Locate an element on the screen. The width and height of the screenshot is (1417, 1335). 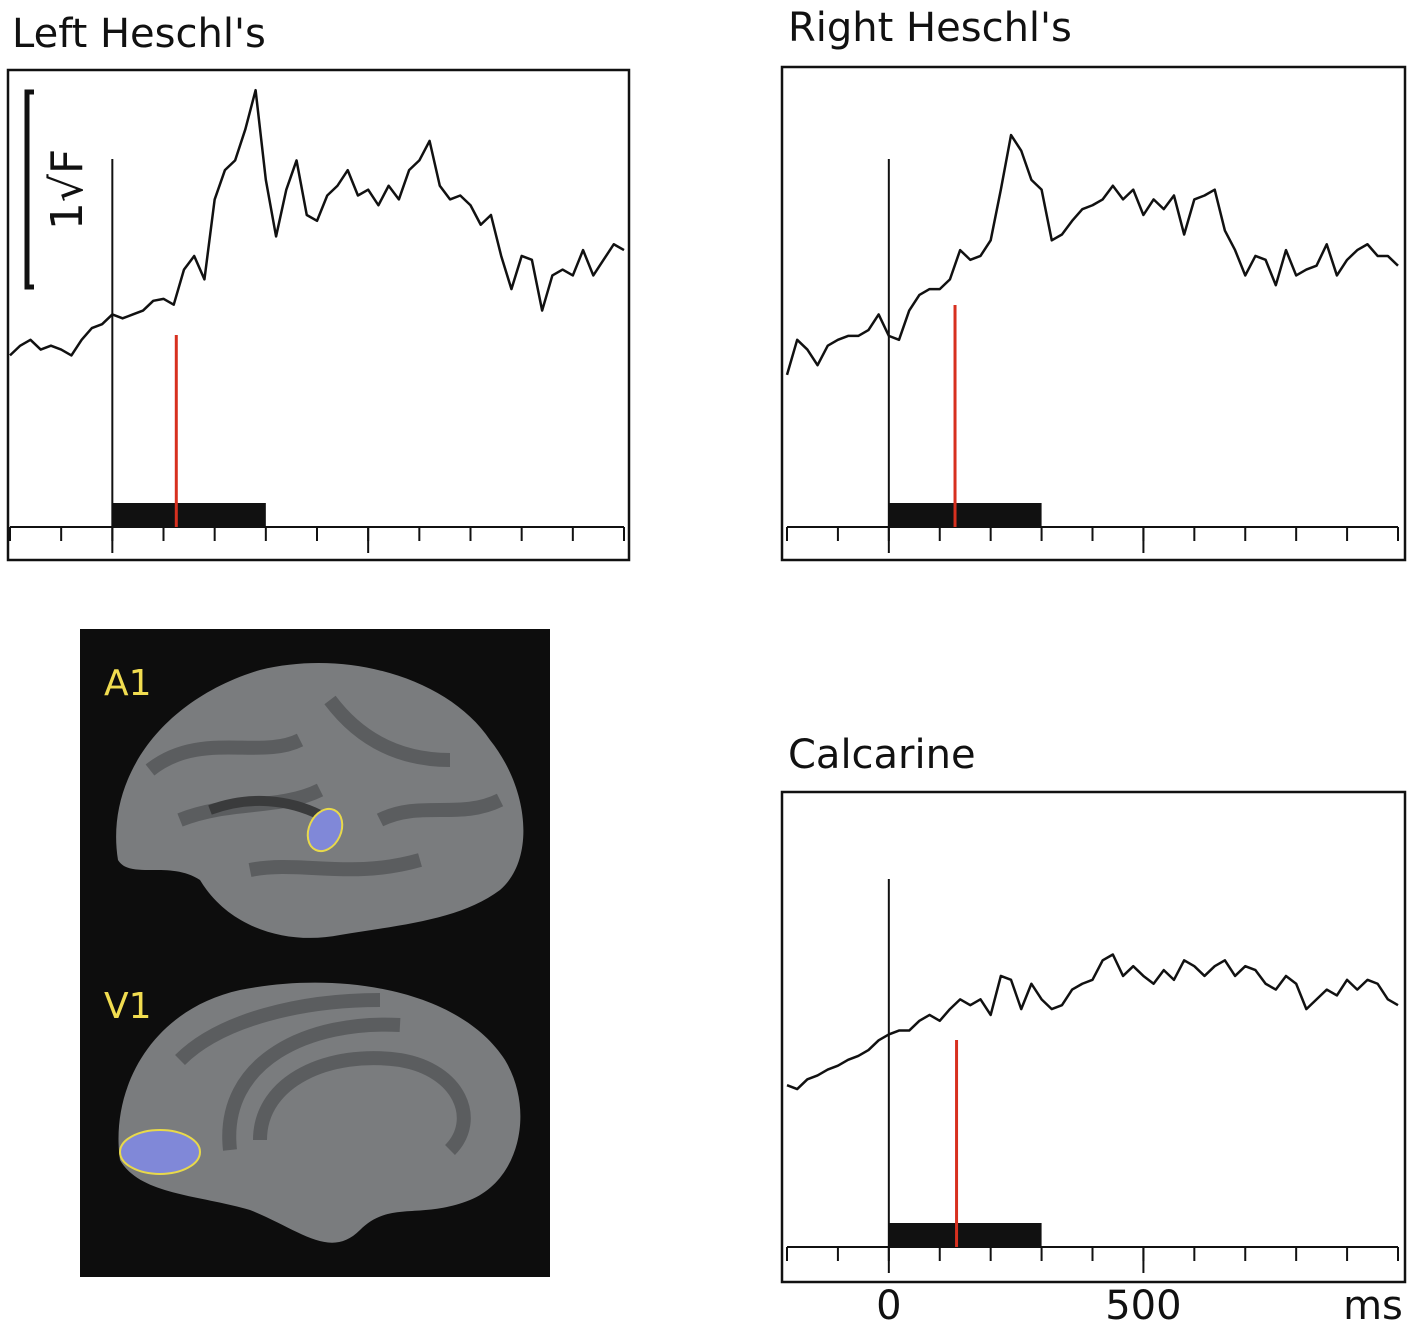
brain-fissure is located at coordinates (265, 808).